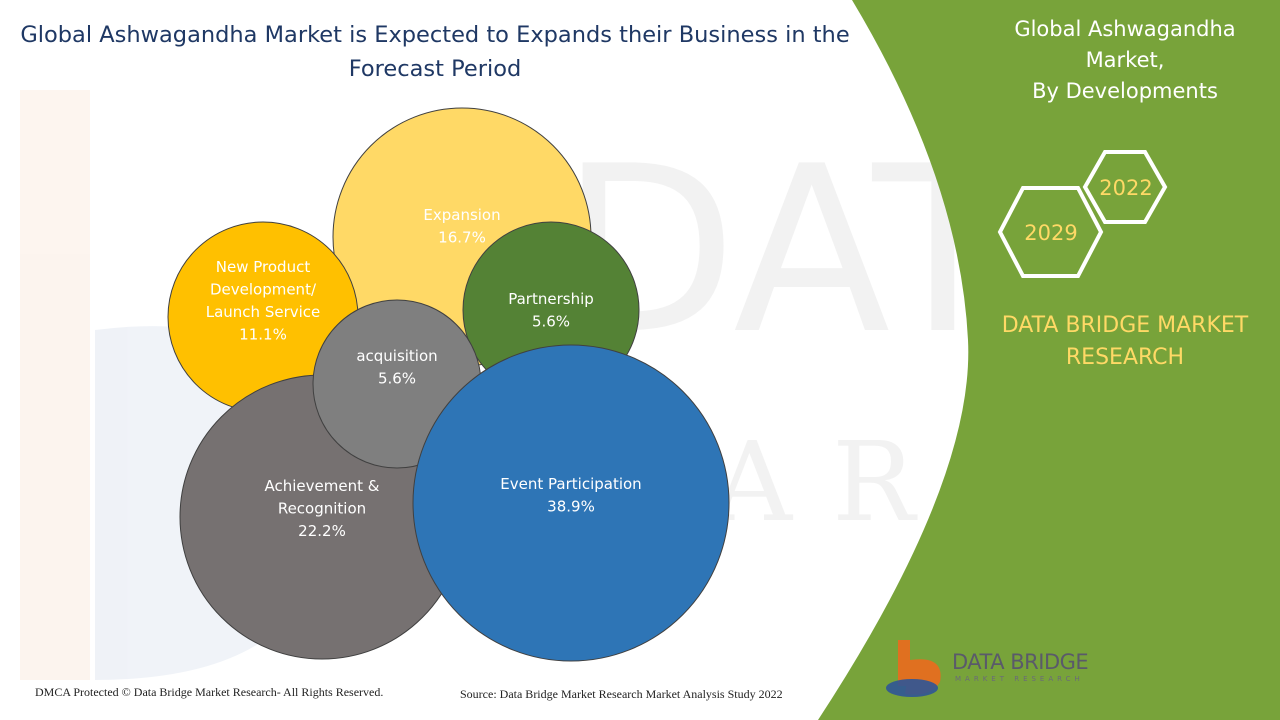 This screenshot has width=1280, height=720. What do you see at coordinates (263, 267) in the screenshot?
I see `bubble-label-new-product-development-launch-service: New Product` at bounding box center [263, 267].